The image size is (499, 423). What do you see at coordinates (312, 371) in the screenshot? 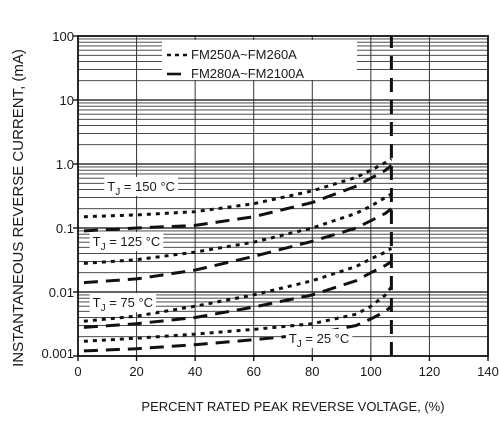
I see `x-tick-label: 80` at bounding box center [312, 371].